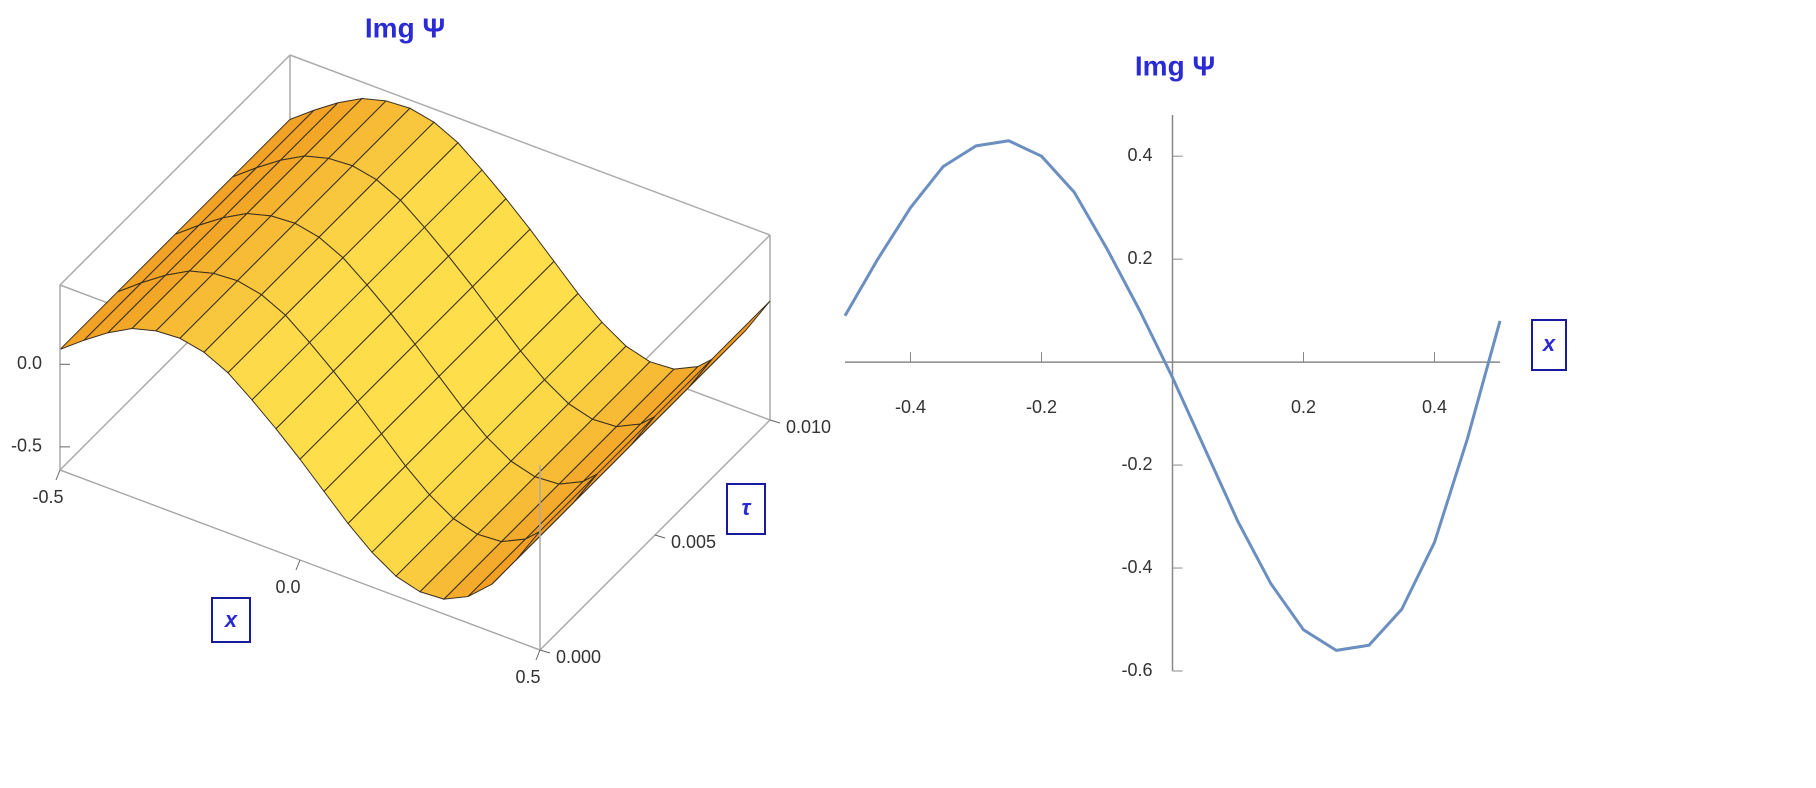 Image resolution: width=1816 pixels, height=788 pixels. I want to click on y-tick-label: -0.6, so click(1136, 670).